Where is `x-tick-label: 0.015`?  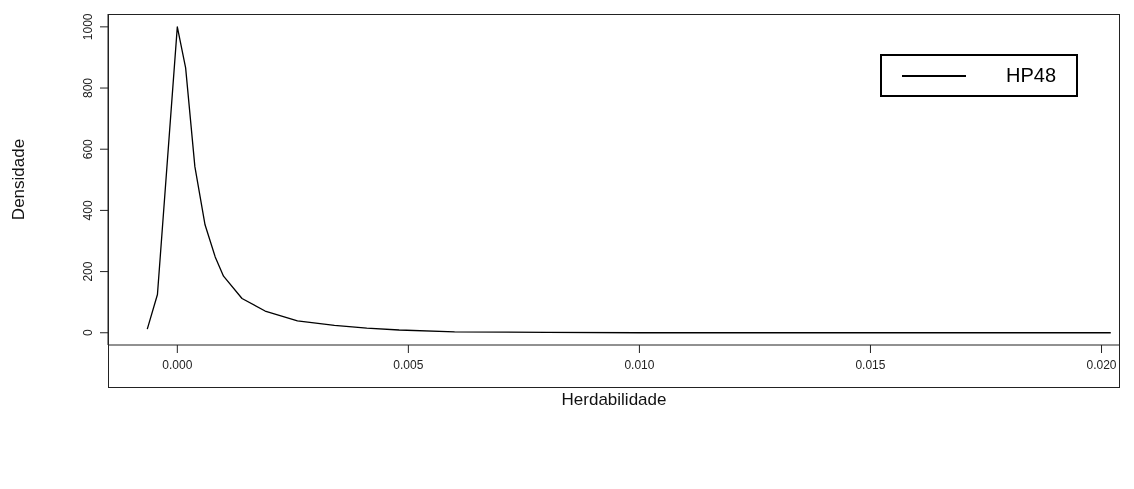
x-tick-label: 0.015 is located at coordinates (870, 365).